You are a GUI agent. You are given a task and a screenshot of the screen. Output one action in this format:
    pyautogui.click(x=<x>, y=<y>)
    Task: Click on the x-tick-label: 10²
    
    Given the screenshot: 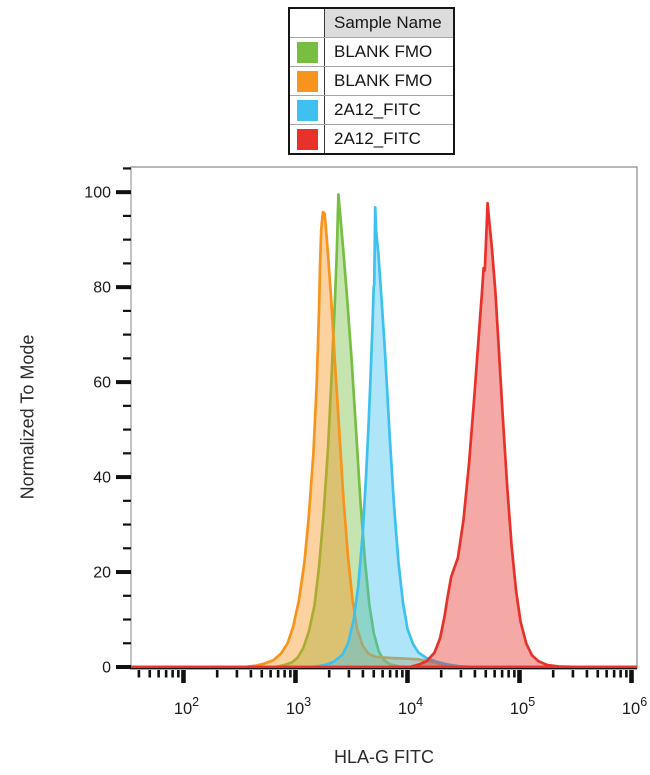 What is the action you would take?
    pyautogui.click(x=186, y=706)
    